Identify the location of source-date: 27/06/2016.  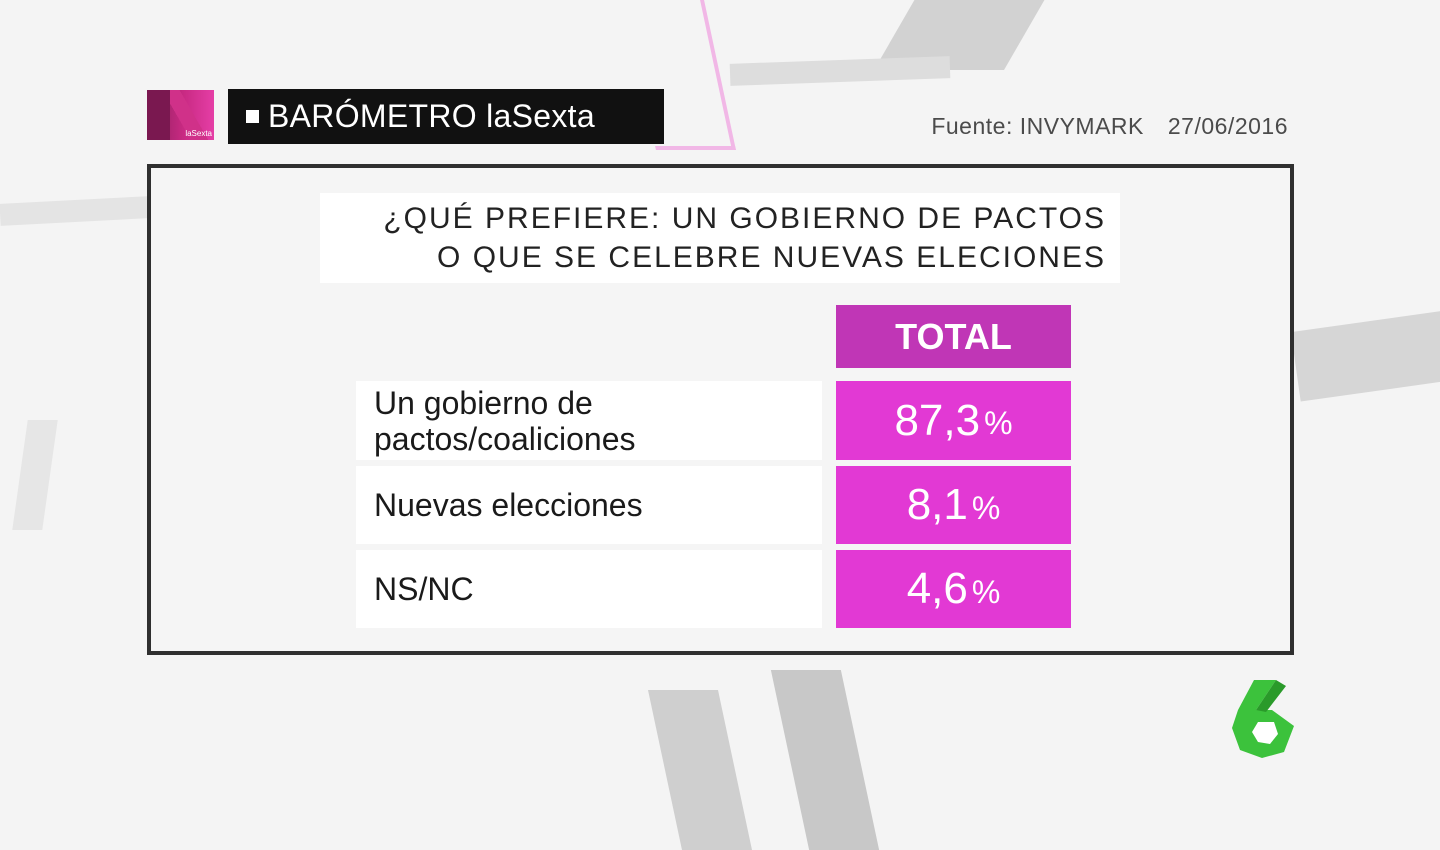
(1227, 126).